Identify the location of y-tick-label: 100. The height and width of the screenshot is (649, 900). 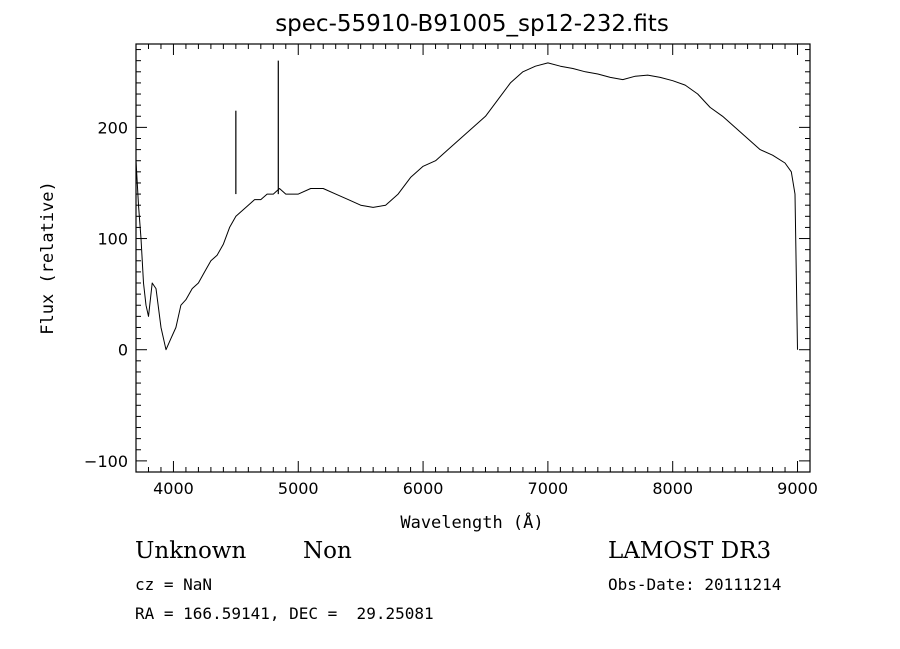
(112, 239).